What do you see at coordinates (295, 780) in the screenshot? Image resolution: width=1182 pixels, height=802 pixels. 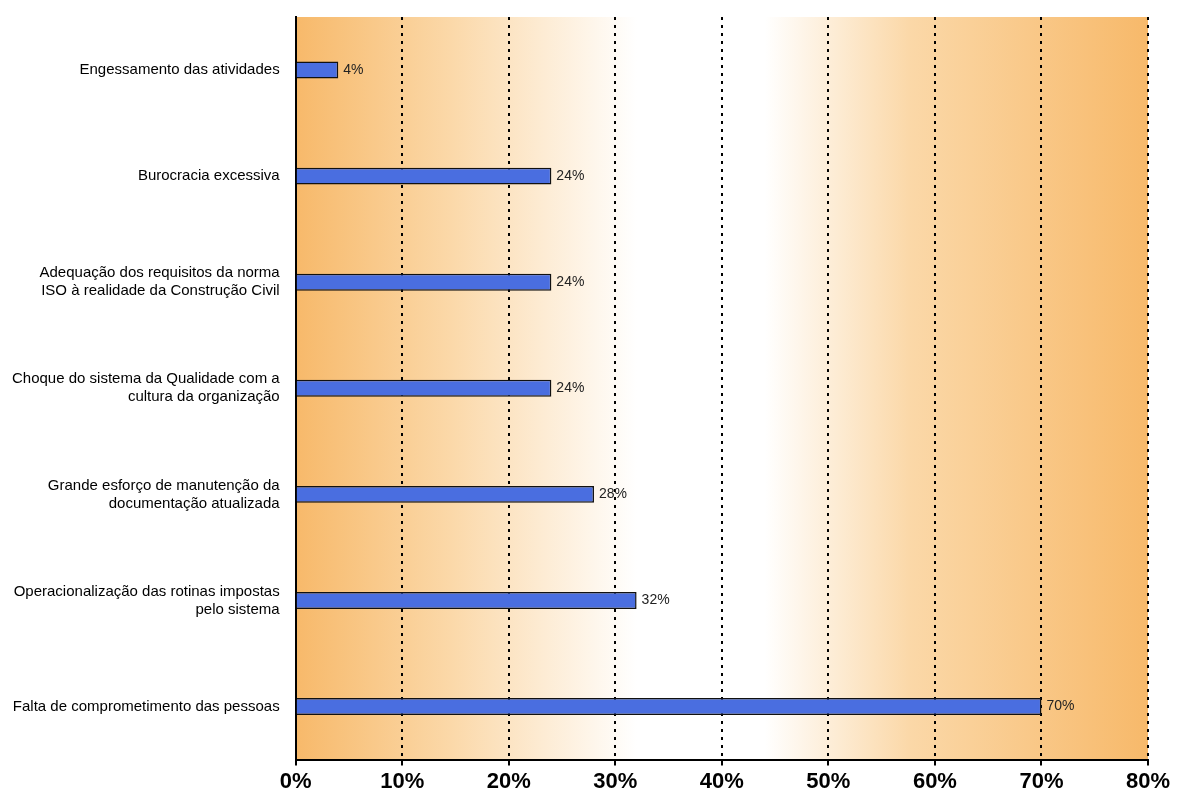 I see `x-tick-label: 0%` at bounding box center [295, 780].